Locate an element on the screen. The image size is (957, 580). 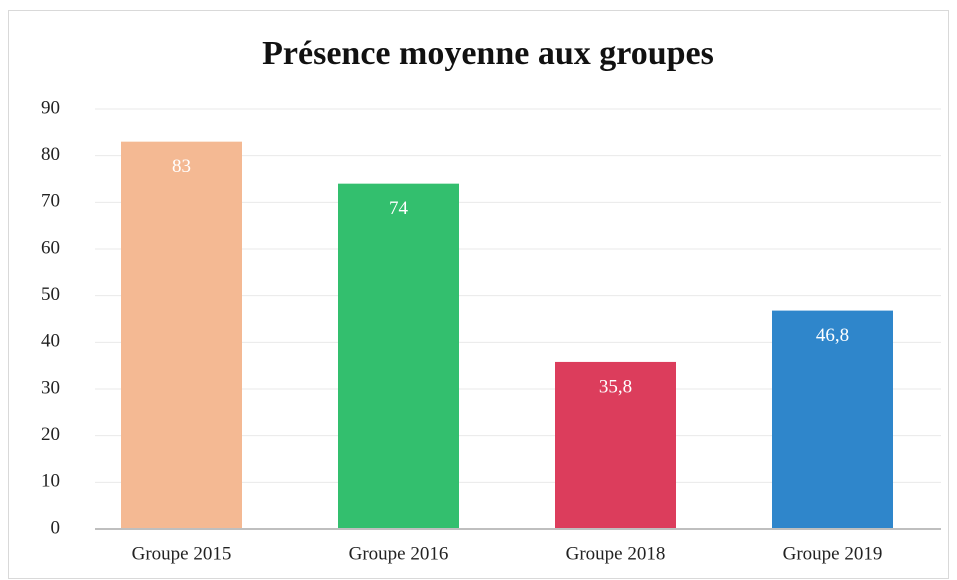
x-tick-label: Groupe 2015 is located at coordinates (182, 553).